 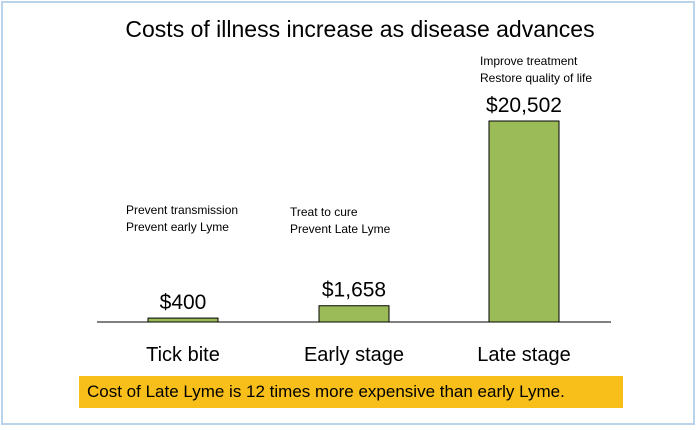 I want to click on annotation-1-line-2: Prevent early Lyme, so click(x=177, y=227).